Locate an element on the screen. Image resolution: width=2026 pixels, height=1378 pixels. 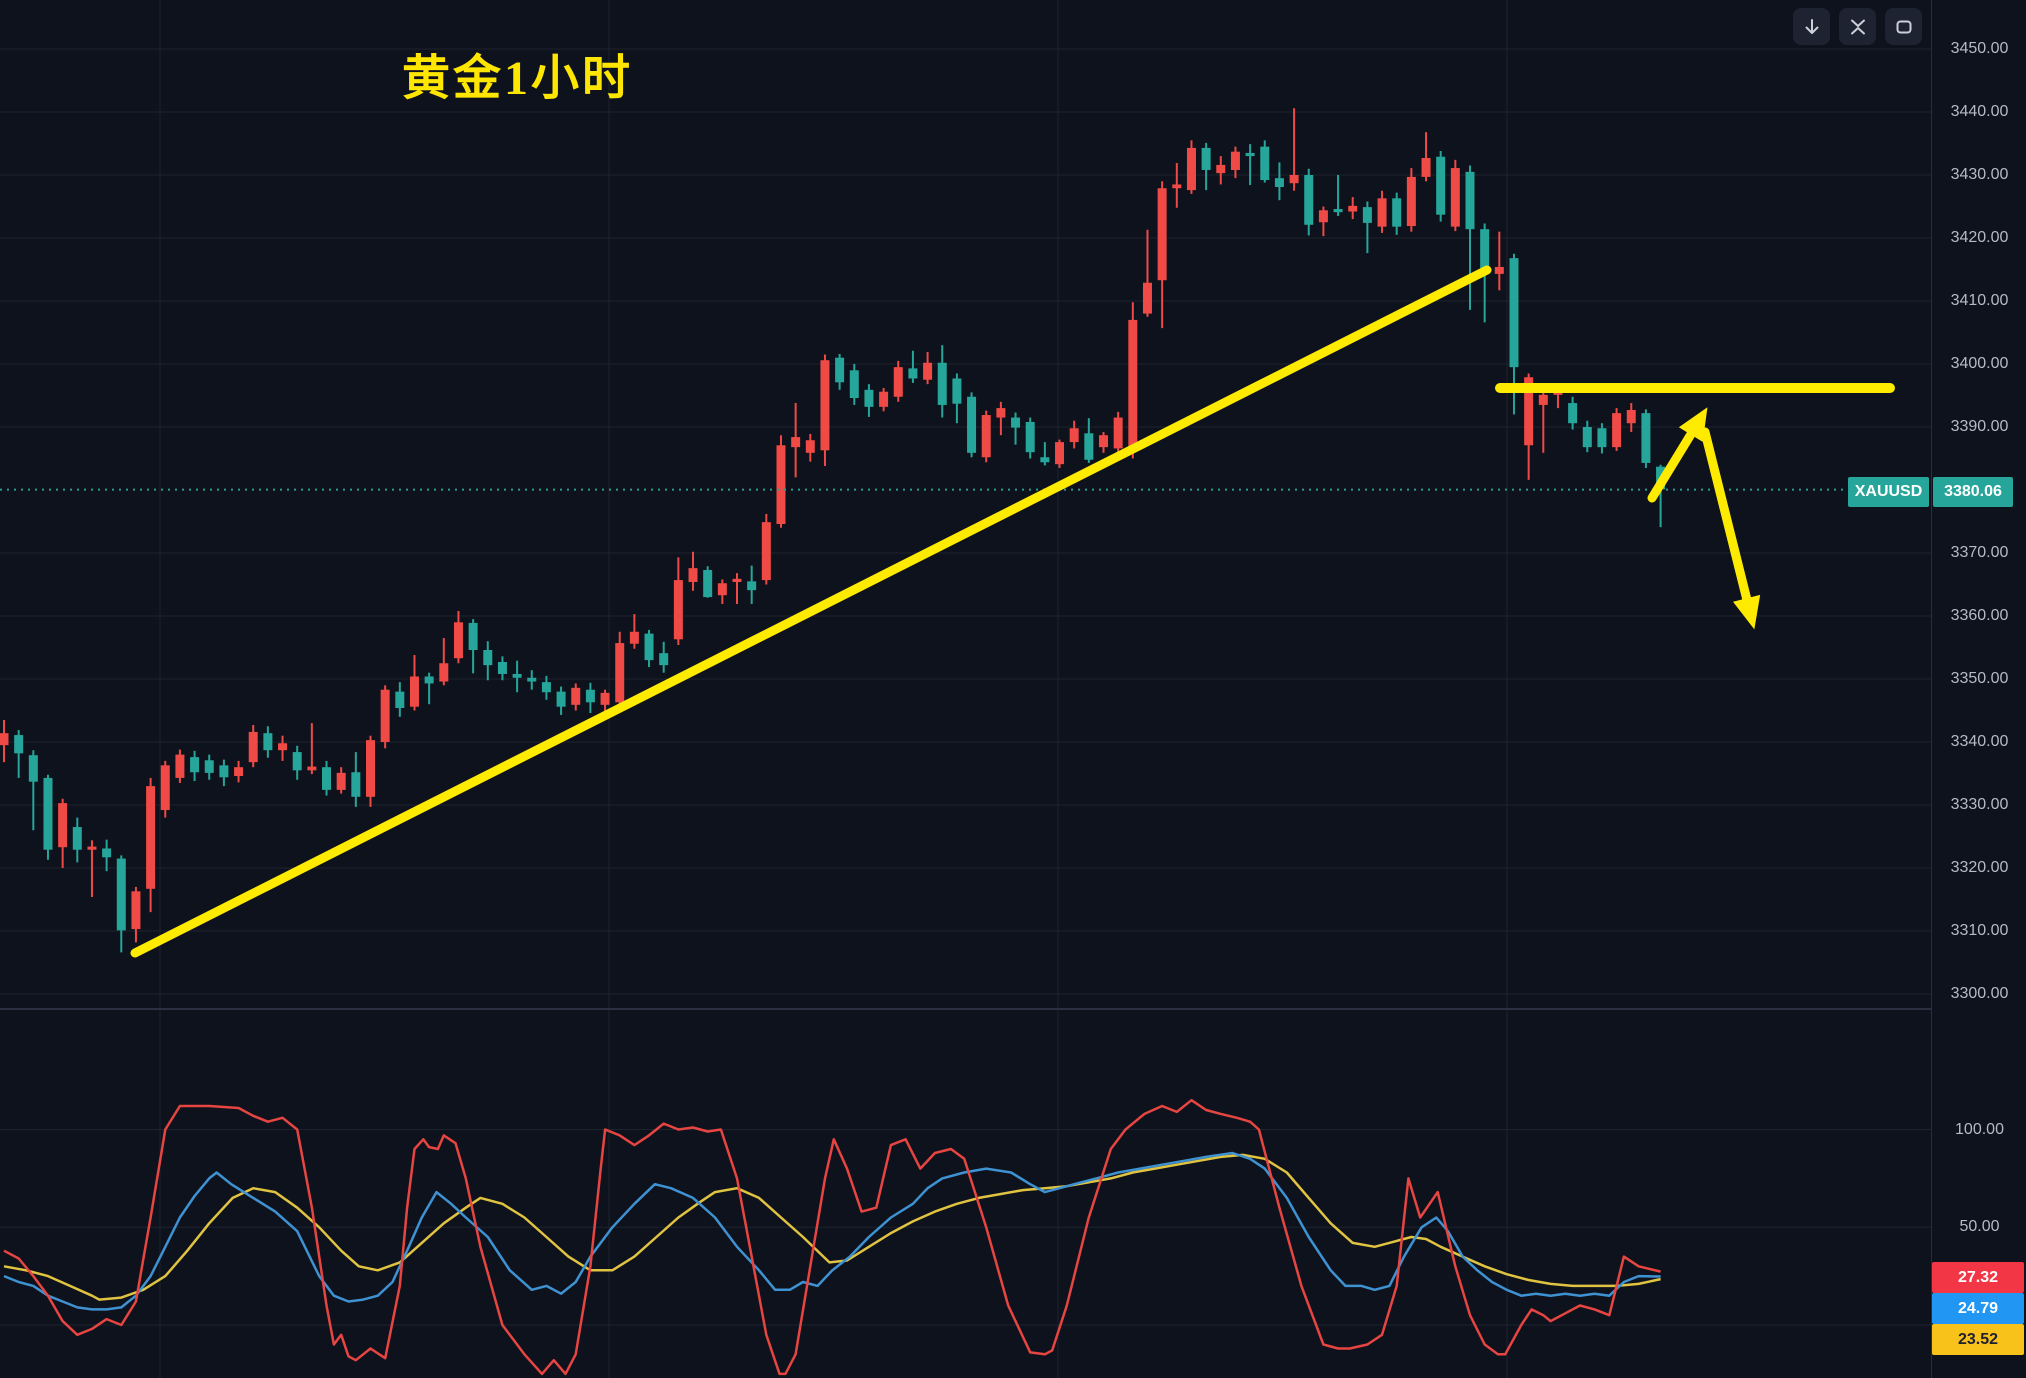
chart-title: 黄金1小时 is located at coordinates (518, 78).